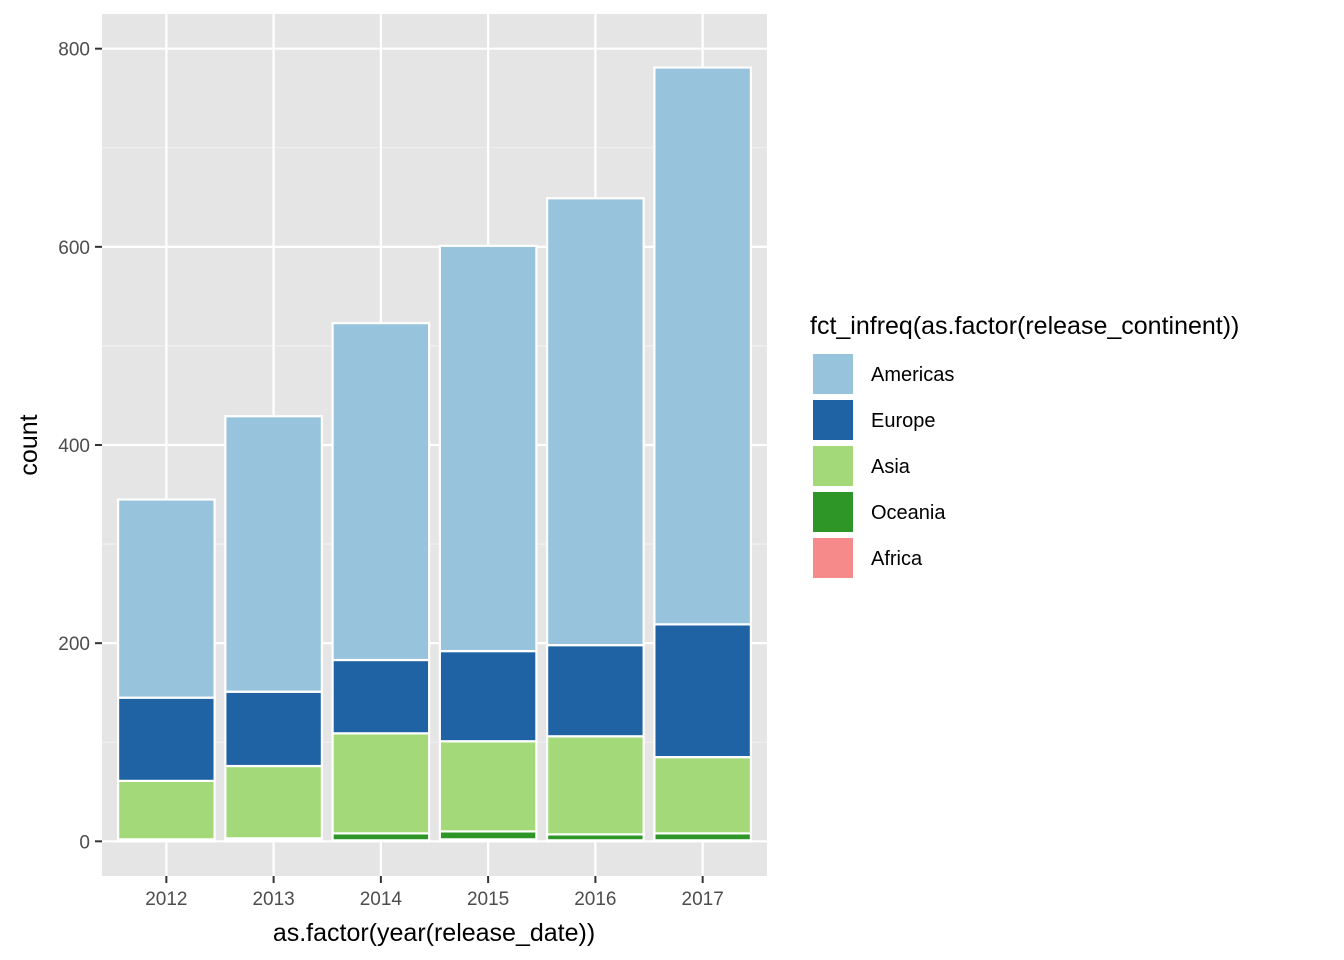 The image size is (1344, 960). I want to click on y-tick-label: 0, so click(84, 842).